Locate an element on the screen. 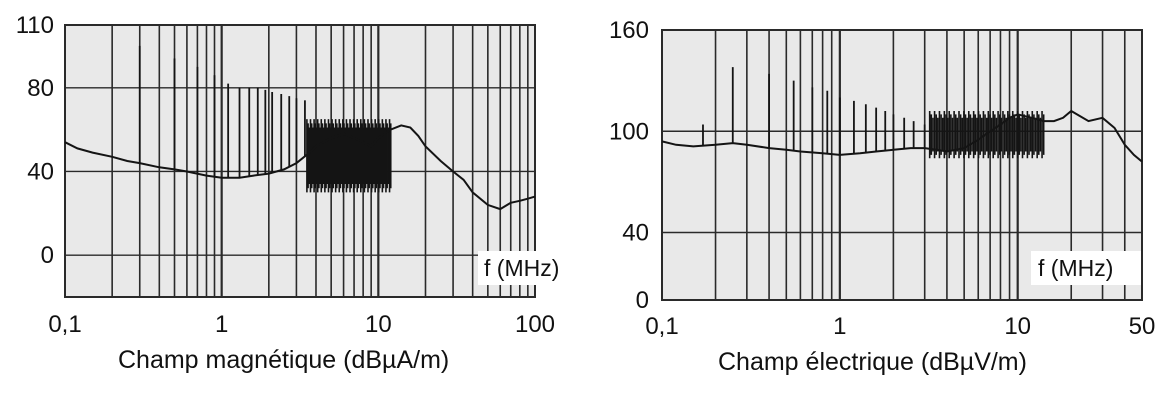  x-tick-label: 100 is located at coordinates (535, 324).